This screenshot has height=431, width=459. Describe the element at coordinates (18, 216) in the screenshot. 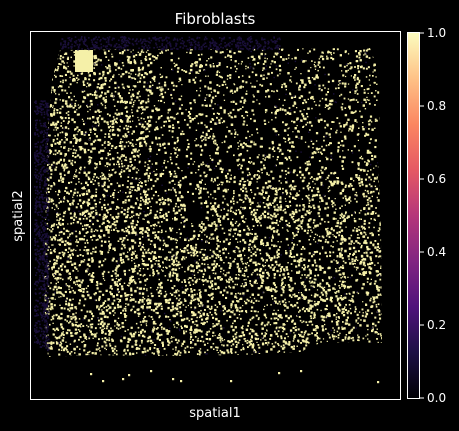

I see `y-axis-label: spatial2` at that location.